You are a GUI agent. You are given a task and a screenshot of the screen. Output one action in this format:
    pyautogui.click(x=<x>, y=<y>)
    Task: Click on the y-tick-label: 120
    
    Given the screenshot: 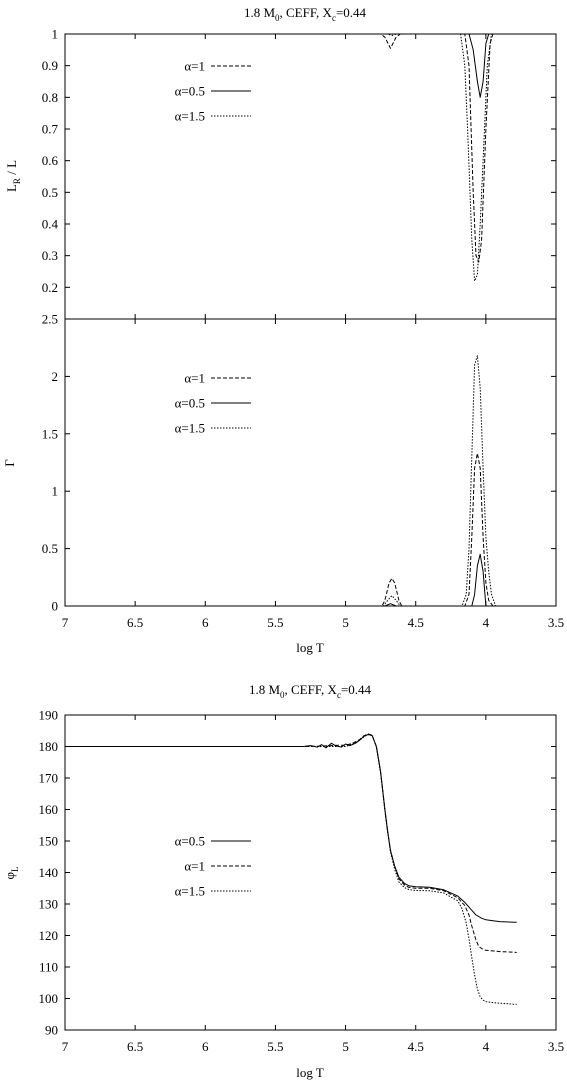 What is the action you would take?
    pyautogui.click(x=49, y=935)
    